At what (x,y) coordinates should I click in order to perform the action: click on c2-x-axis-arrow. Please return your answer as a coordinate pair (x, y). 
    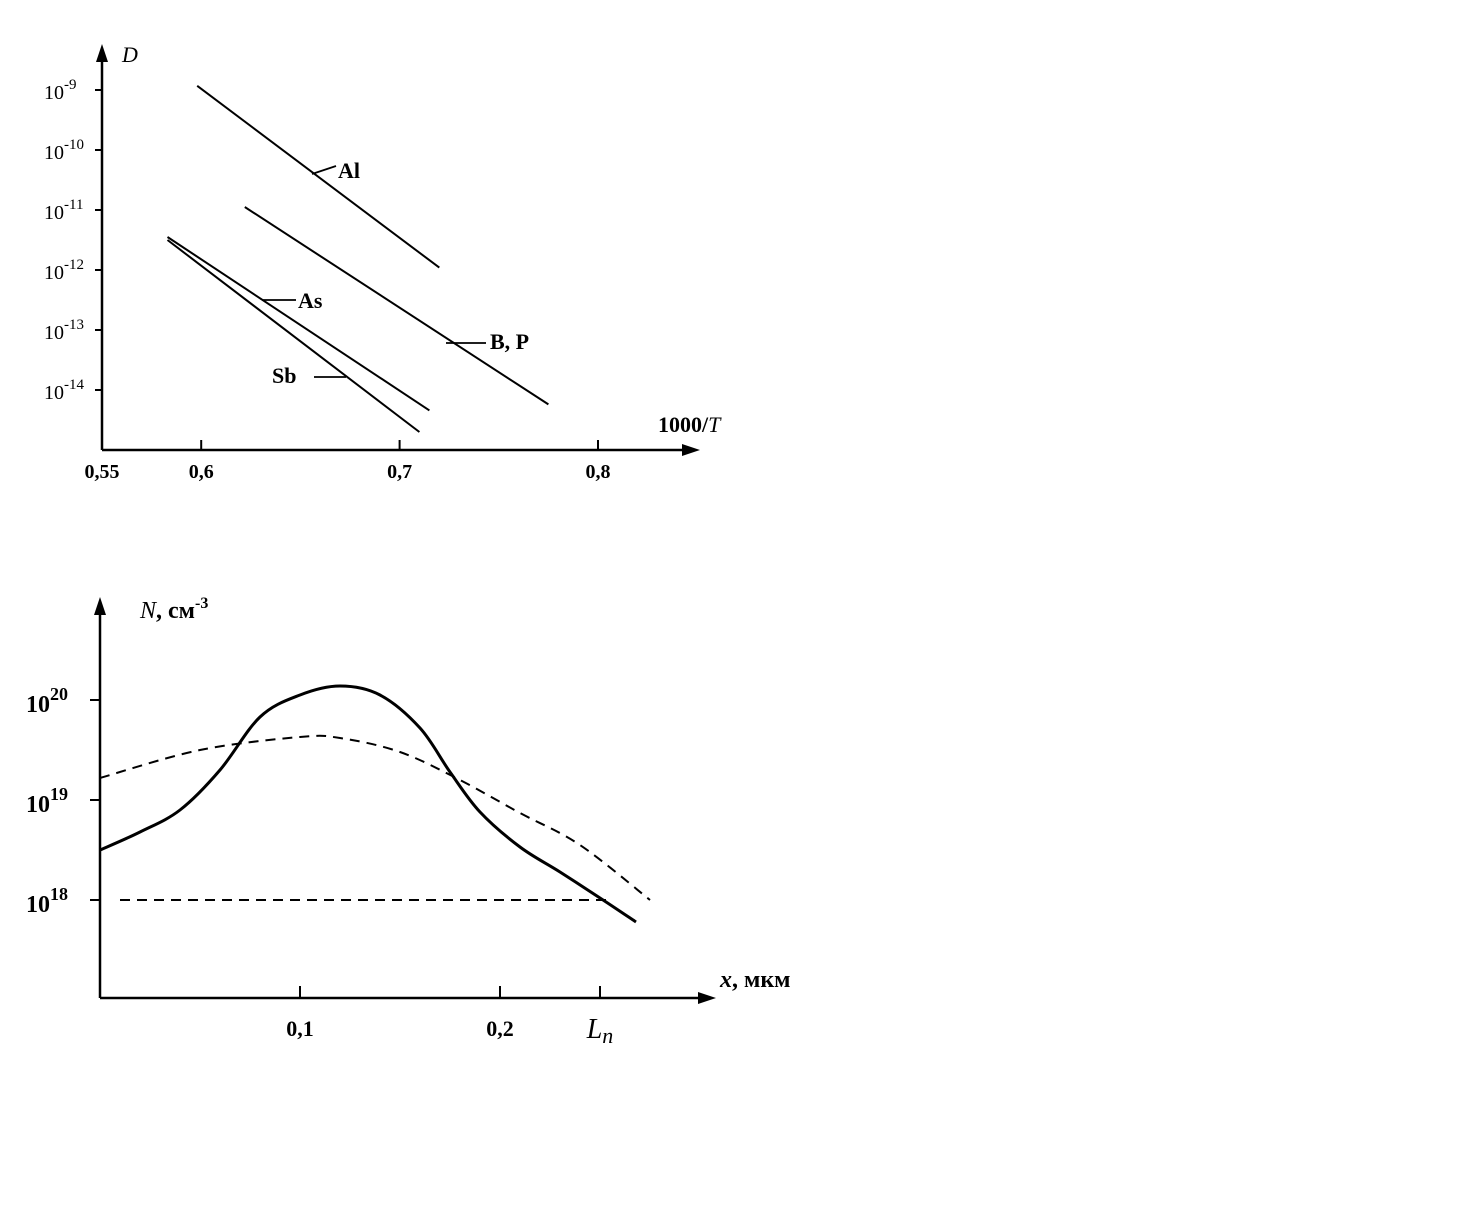
    Looking at the image, I should click on (707, 998).